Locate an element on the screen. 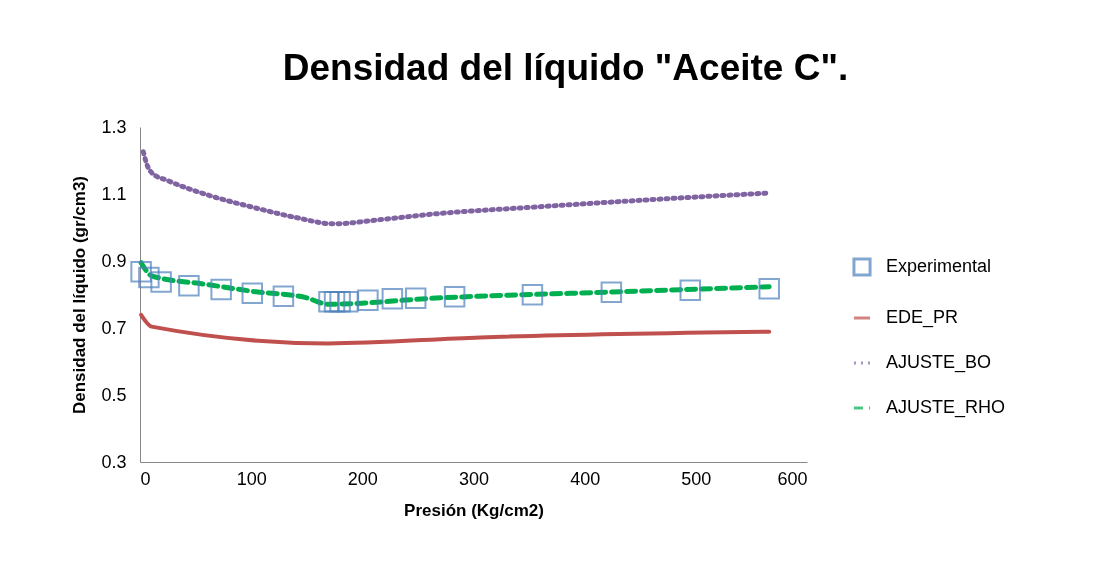 Image resolution: width=1112 pixels, height=580 pixels. chart-title: Densidad del líquido "Aceite C". is located at coordinates (565, 67).